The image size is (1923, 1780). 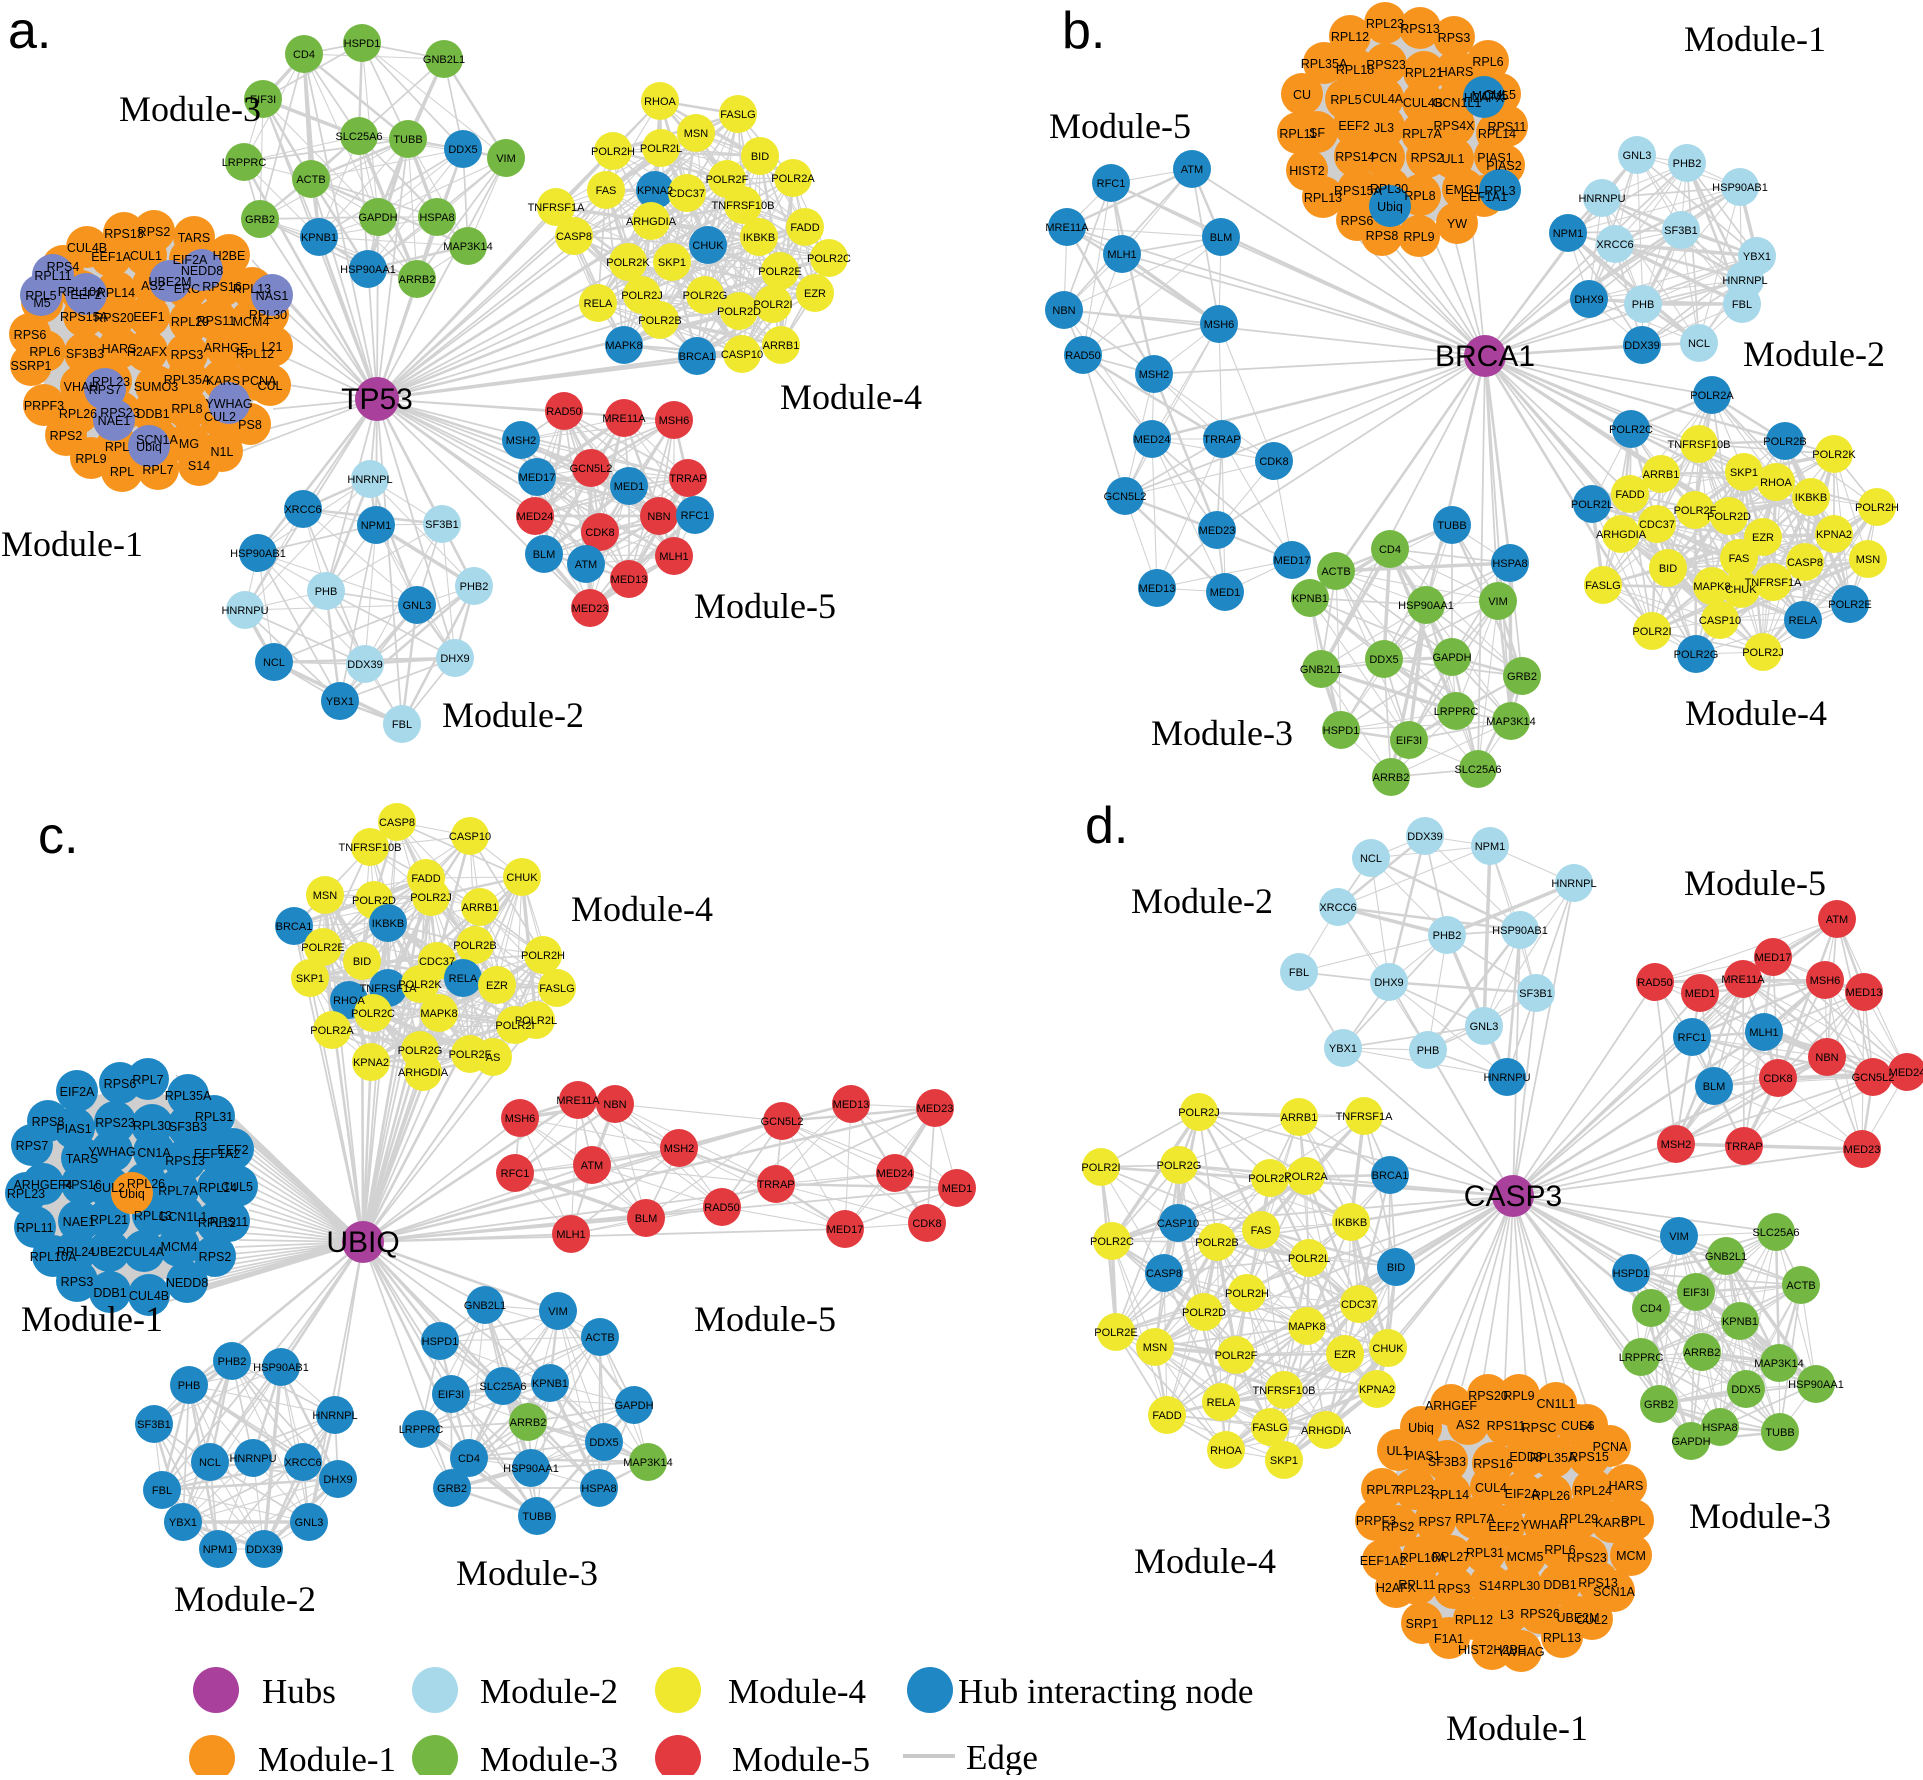 I want to click on svg-text: RPS16, so click(x=82, y=1185).